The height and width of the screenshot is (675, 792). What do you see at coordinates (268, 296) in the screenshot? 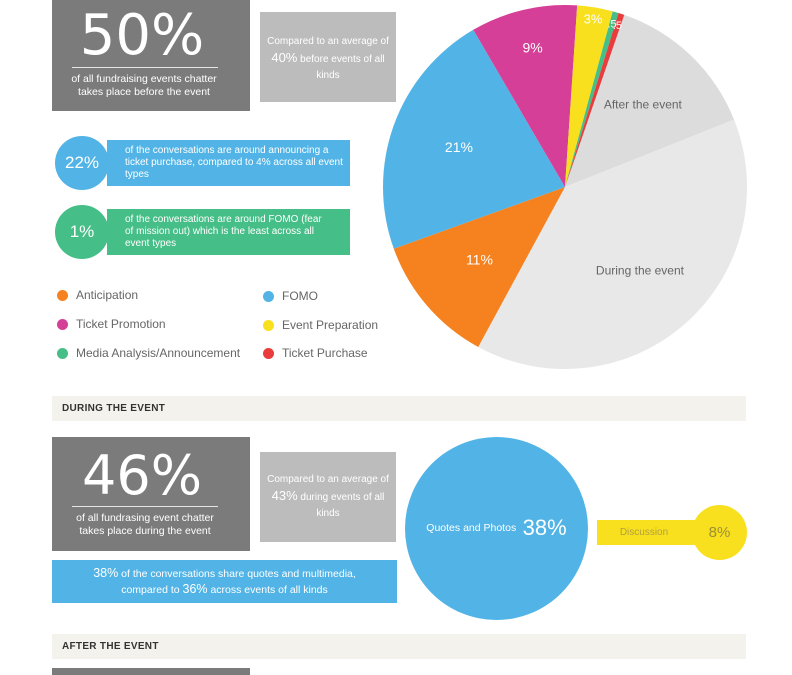
I see `legend-dot-fomo` at bounding box center [268, 296].